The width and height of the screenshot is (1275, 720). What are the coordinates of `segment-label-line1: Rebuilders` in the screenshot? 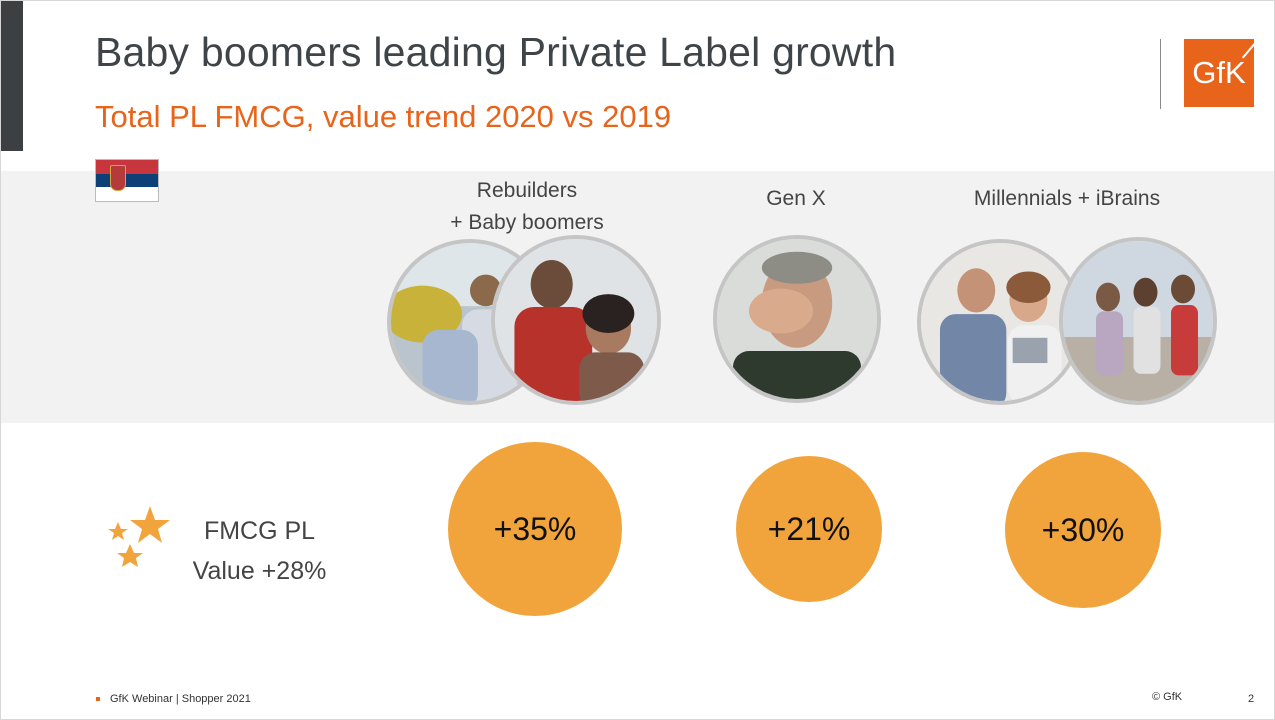 It's located at (527, 190).